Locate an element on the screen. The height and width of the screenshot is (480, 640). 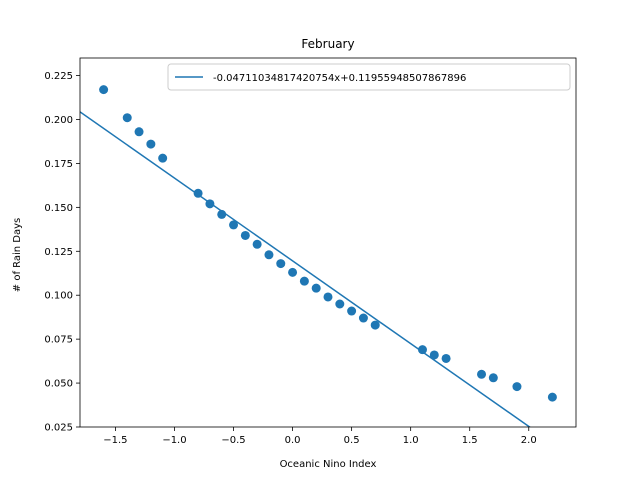
x-tick-label: −1.5 is located at coordinates (115, 440).